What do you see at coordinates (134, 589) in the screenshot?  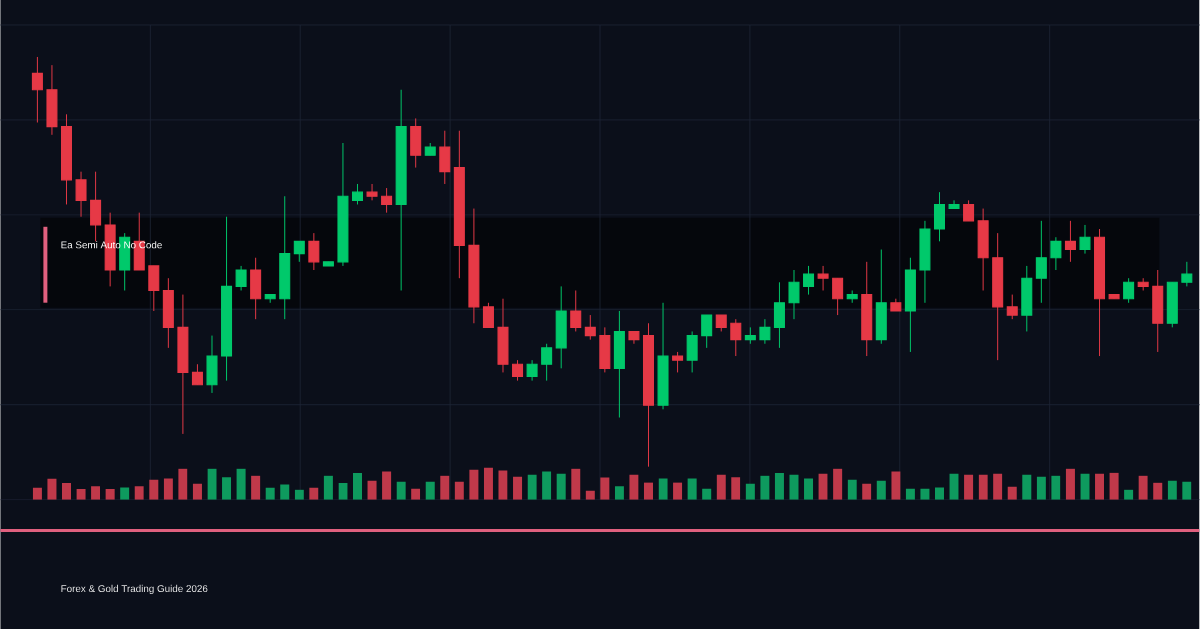 I see `text: Forex & Gold Trading Guide 2026` at bounding box center [134, 589].